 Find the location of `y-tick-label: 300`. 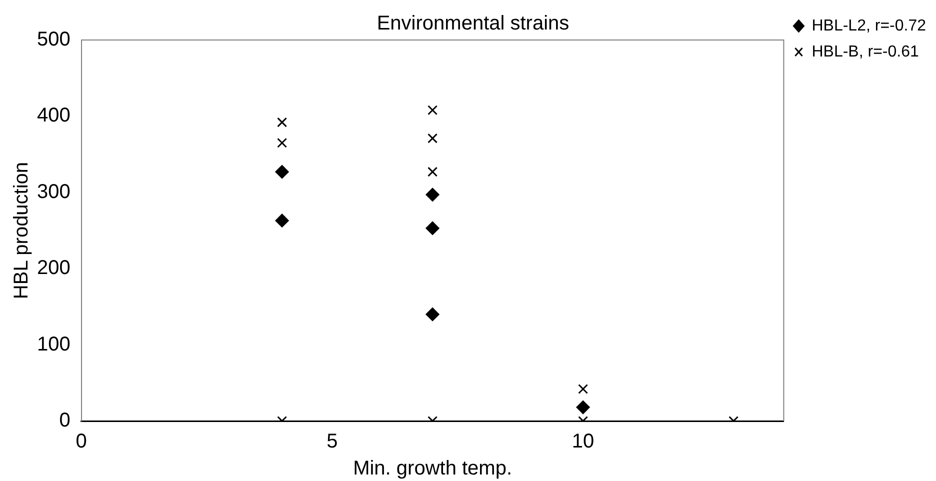

y-tick-label: 300 is located at coordinates (53, 191).